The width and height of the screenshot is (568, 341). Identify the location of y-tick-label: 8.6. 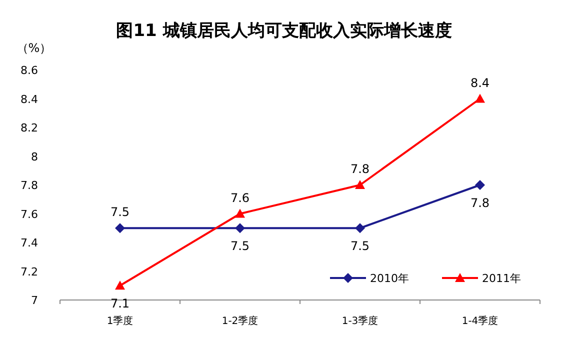
(29, 70).